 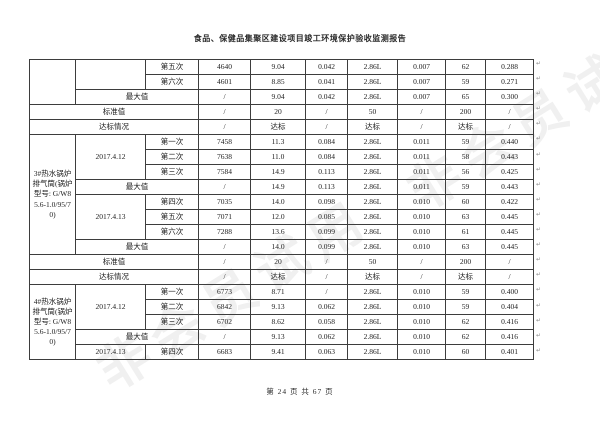 I want to click on table-cell: 0.445, so click(x=509, y=247).